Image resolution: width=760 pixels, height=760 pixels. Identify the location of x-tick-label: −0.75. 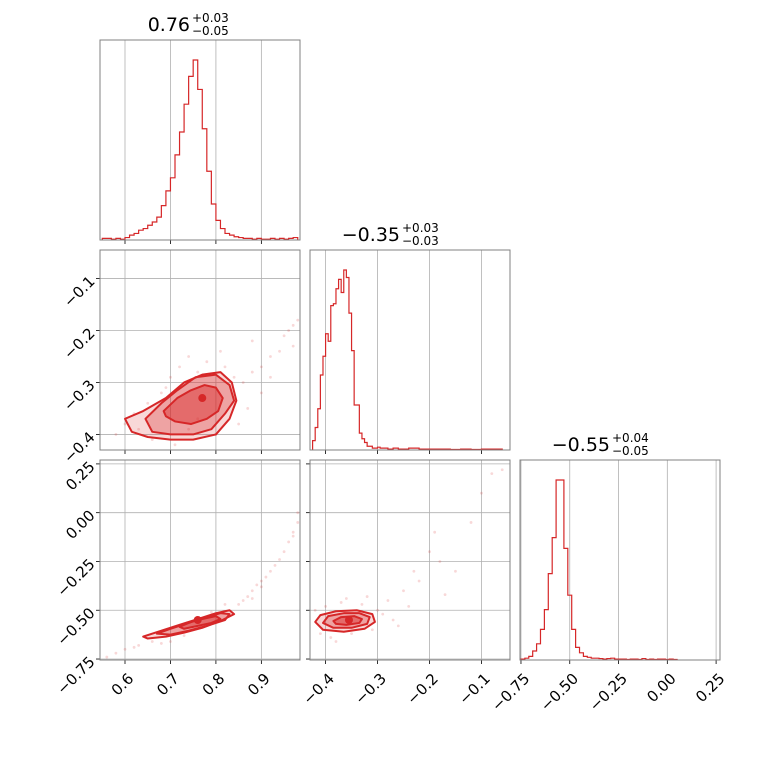
(510, 692).